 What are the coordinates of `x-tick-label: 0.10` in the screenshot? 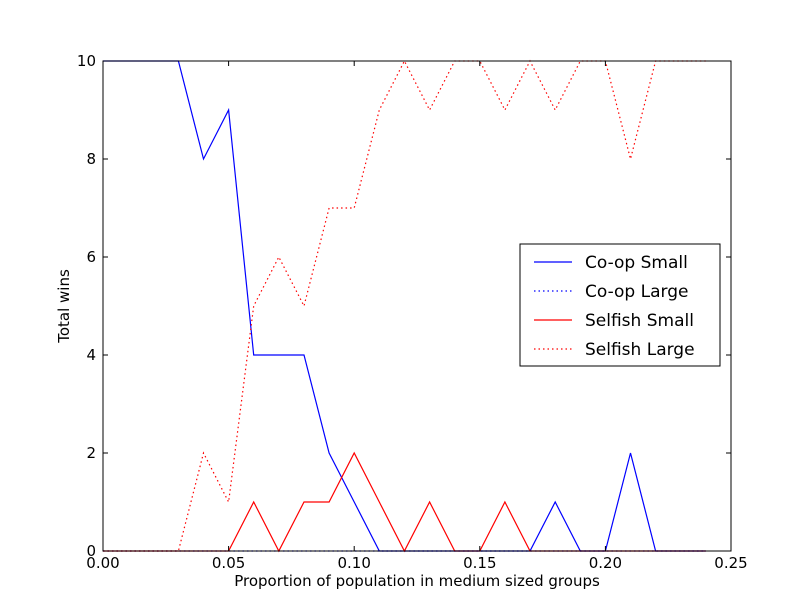 It's located at (353, 563).